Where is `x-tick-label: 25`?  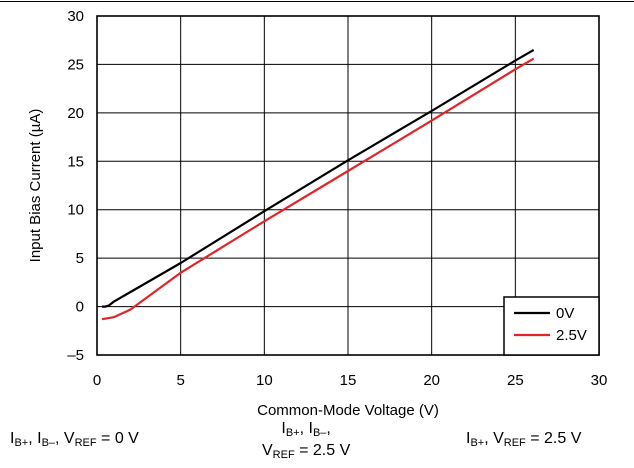
x-tick-label: 25 is located at coordinates (515, 380).